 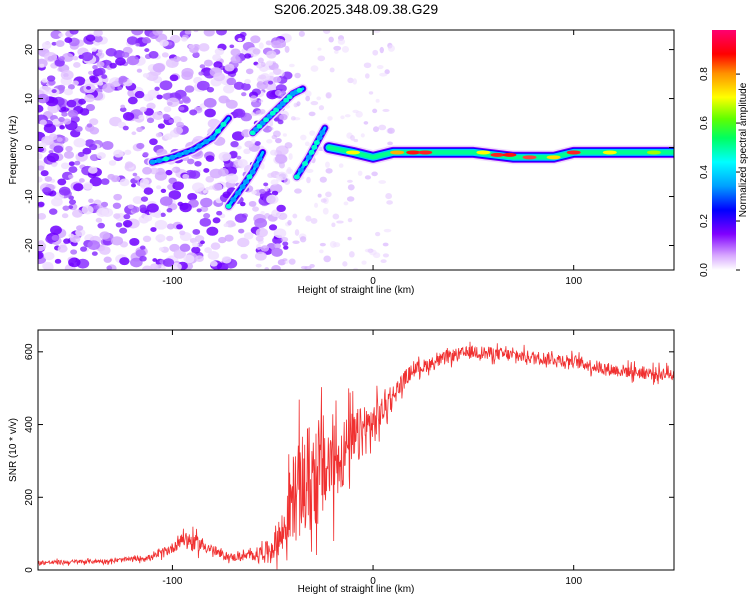 I want to click on colorbar-tick-label: 0.4, so click(x=704, y=172).